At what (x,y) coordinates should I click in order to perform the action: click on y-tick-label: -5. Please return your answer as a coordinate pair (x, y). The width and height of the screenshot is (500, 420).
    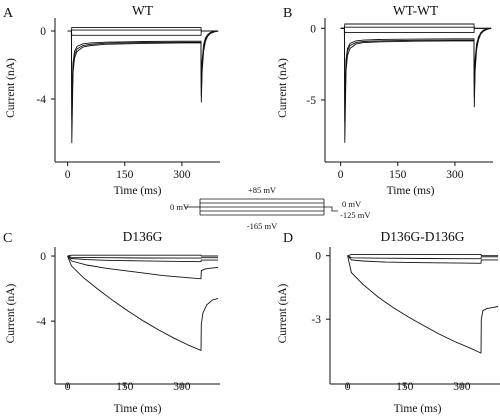
    Looking at the image, I should click on (311, 101).